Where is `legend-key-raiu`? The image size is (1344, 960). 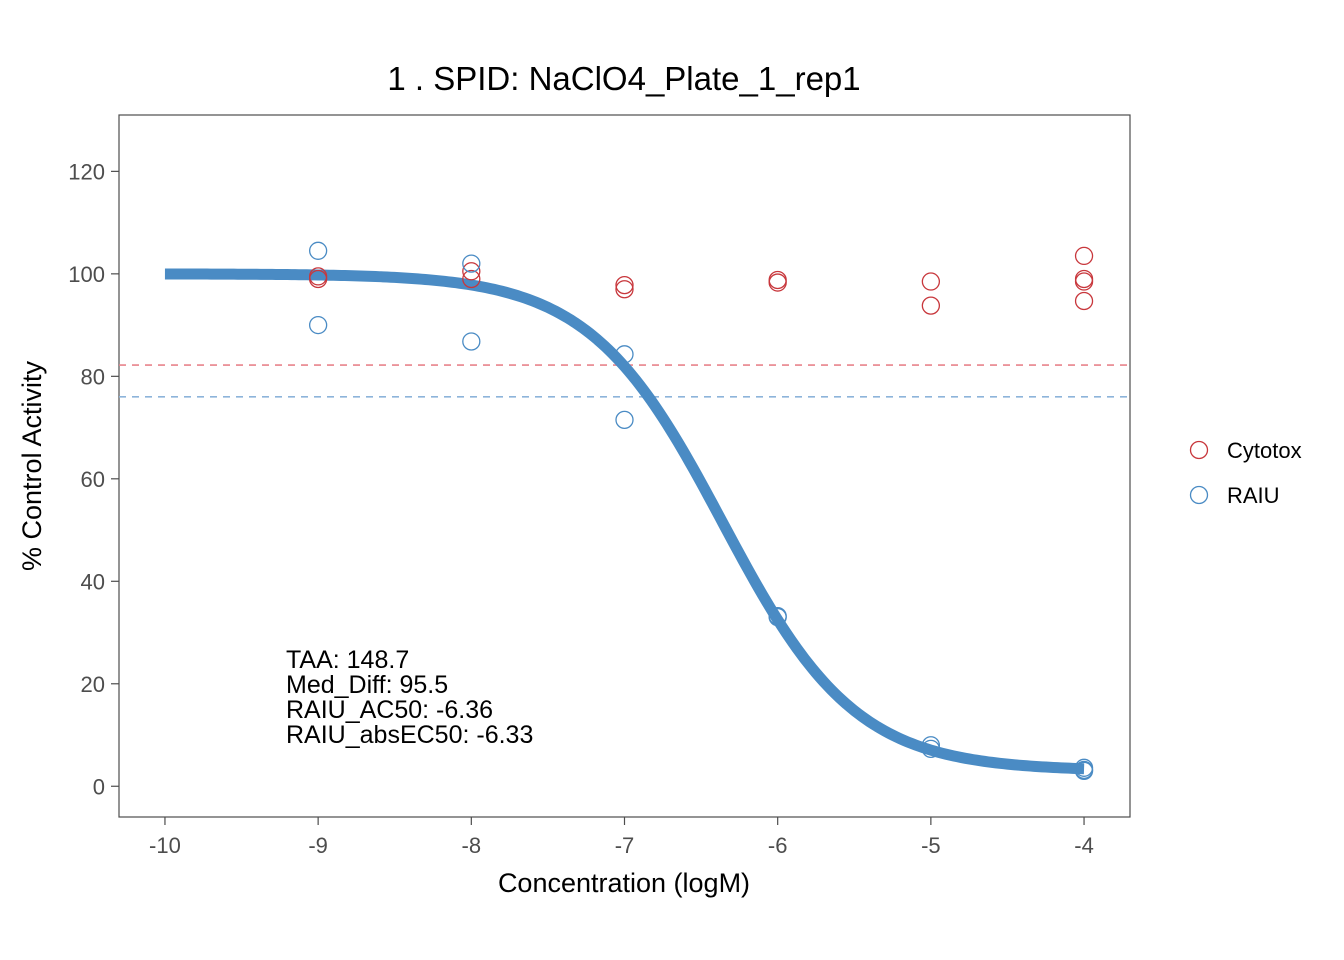 legend-key-raiu is located at coordinates (1199, 495).